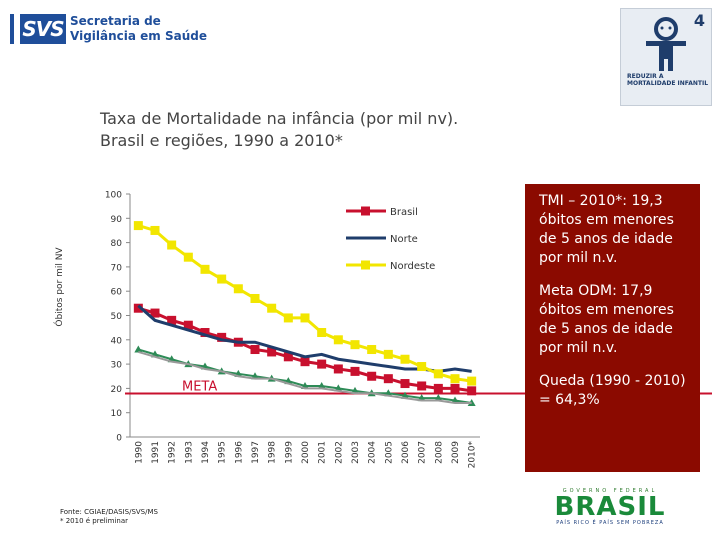  I want to click on odm-goal-badge: 4 REDUZIR A MORTALIDADE INFANTIL, so click(666, 57).